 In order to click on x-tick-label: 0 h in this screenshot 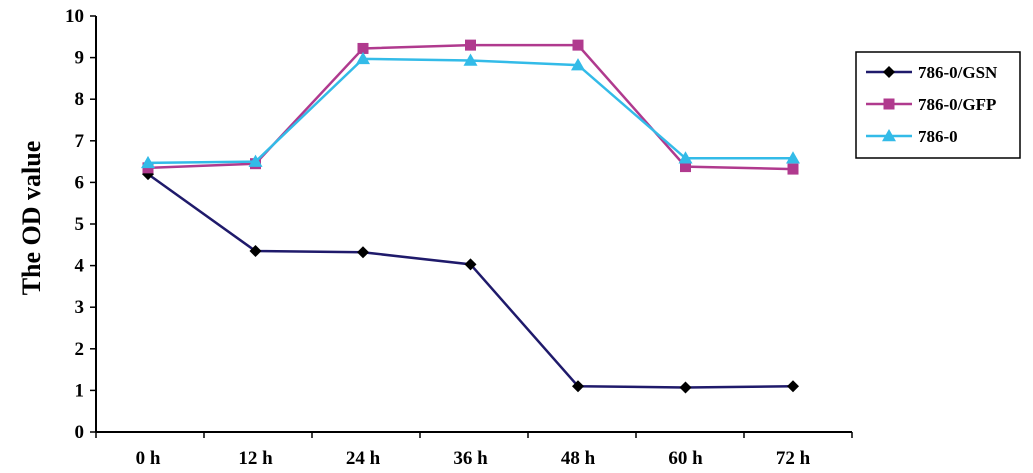, I will do `click(148, 458)`.